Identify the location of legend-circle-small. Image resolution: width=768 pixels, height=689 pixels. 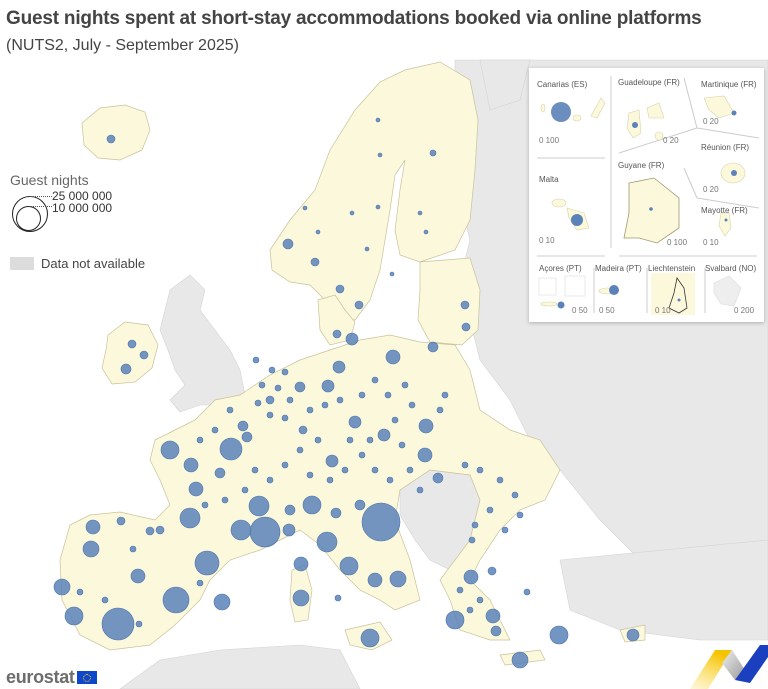
(28, 218).